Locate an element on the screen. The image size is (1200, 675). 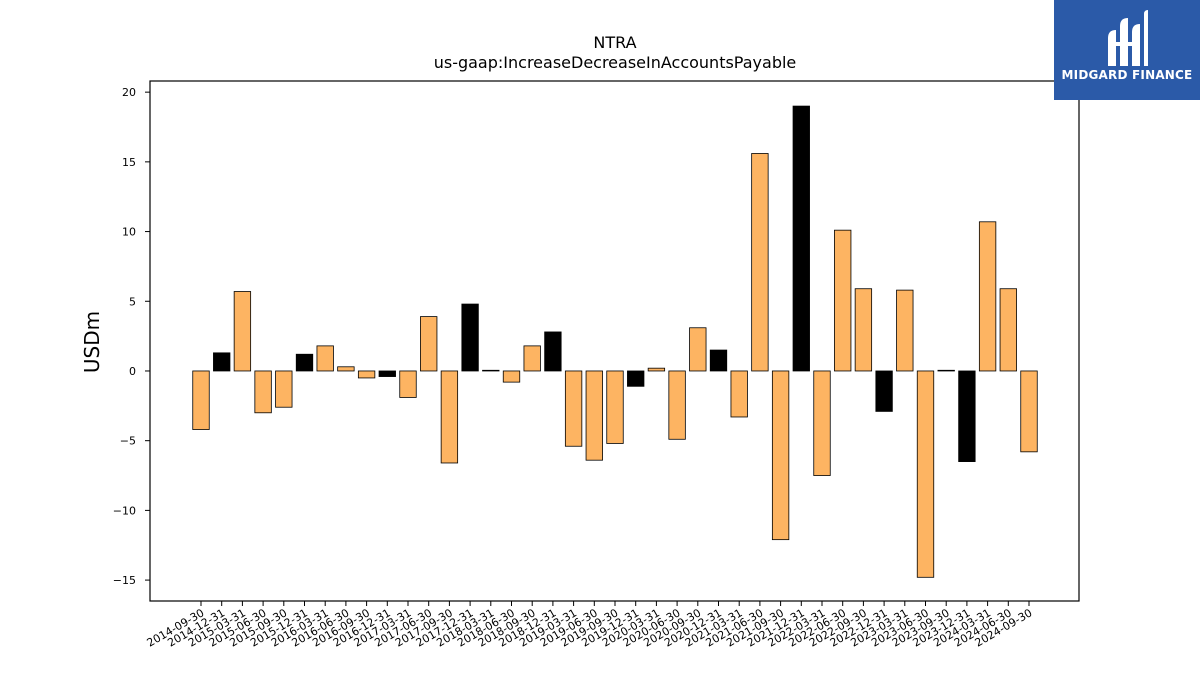
y-tick-label: 15 is located at coordinates (129, 162).